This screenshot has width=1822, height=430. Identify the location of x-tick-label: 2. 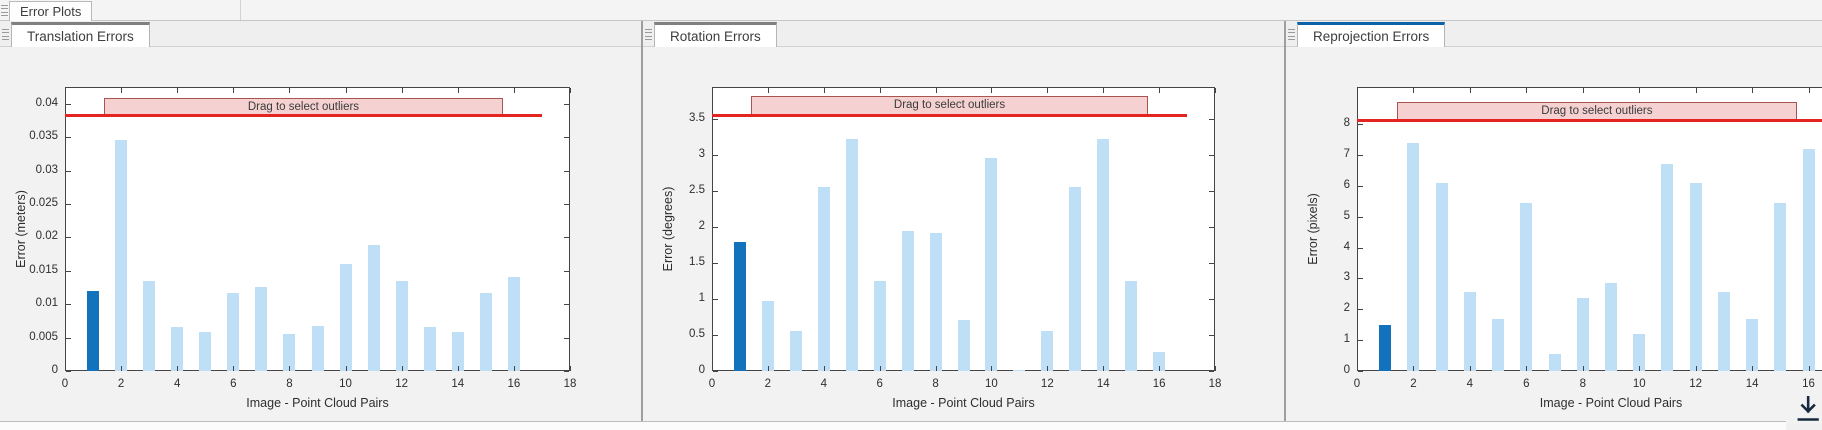
(1413, 384).